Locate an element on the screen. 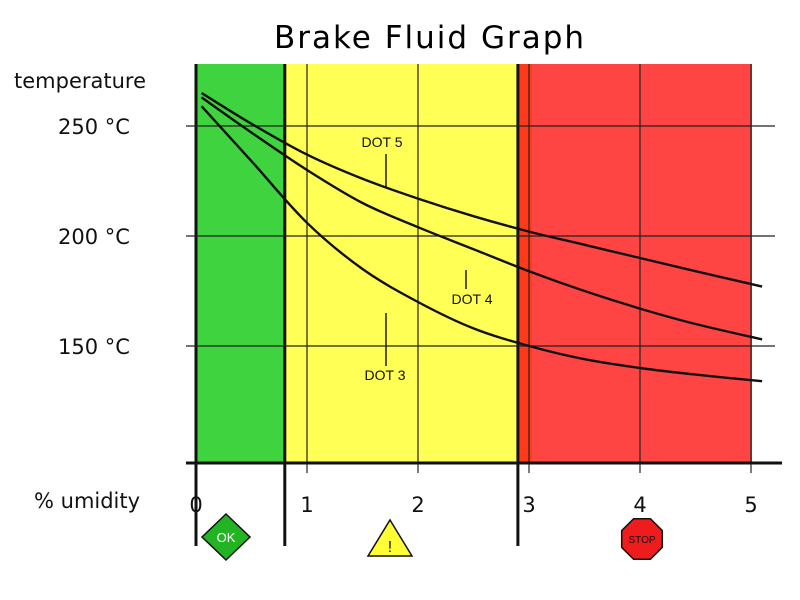 The width and height of the screenshot is (800, 600). zone-icons: OK! STOP is located at coordinates (432, 537).